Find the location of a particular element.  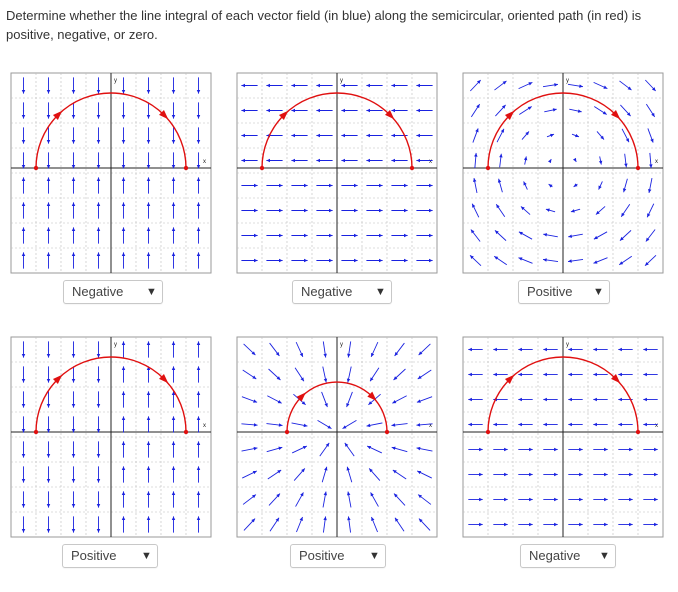

answer-select-6: Negative ▼ is located at coordinates (568, 556).